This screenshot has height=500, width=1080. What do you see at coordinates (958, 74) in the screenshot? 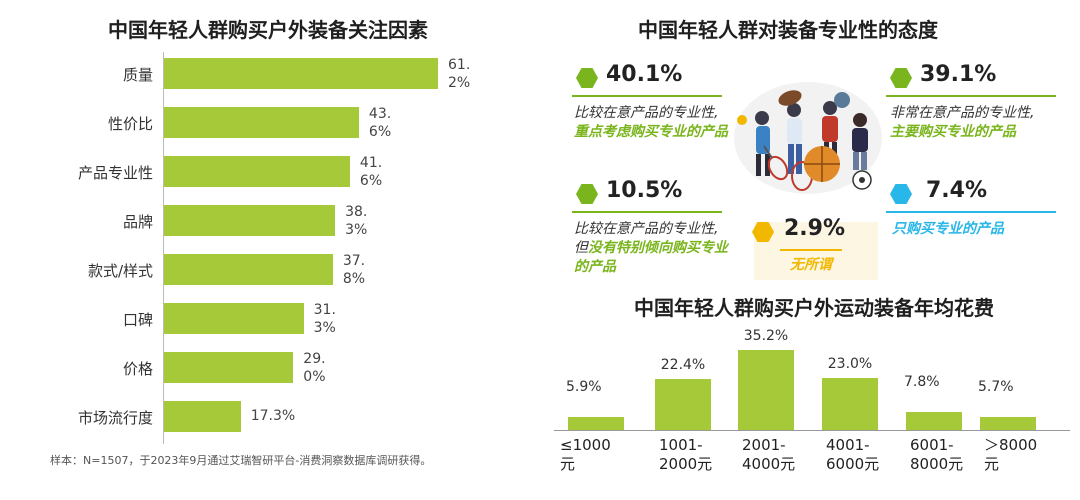
I see `attitude-pct-2: 39.1%` at bounding box center [958, 74].